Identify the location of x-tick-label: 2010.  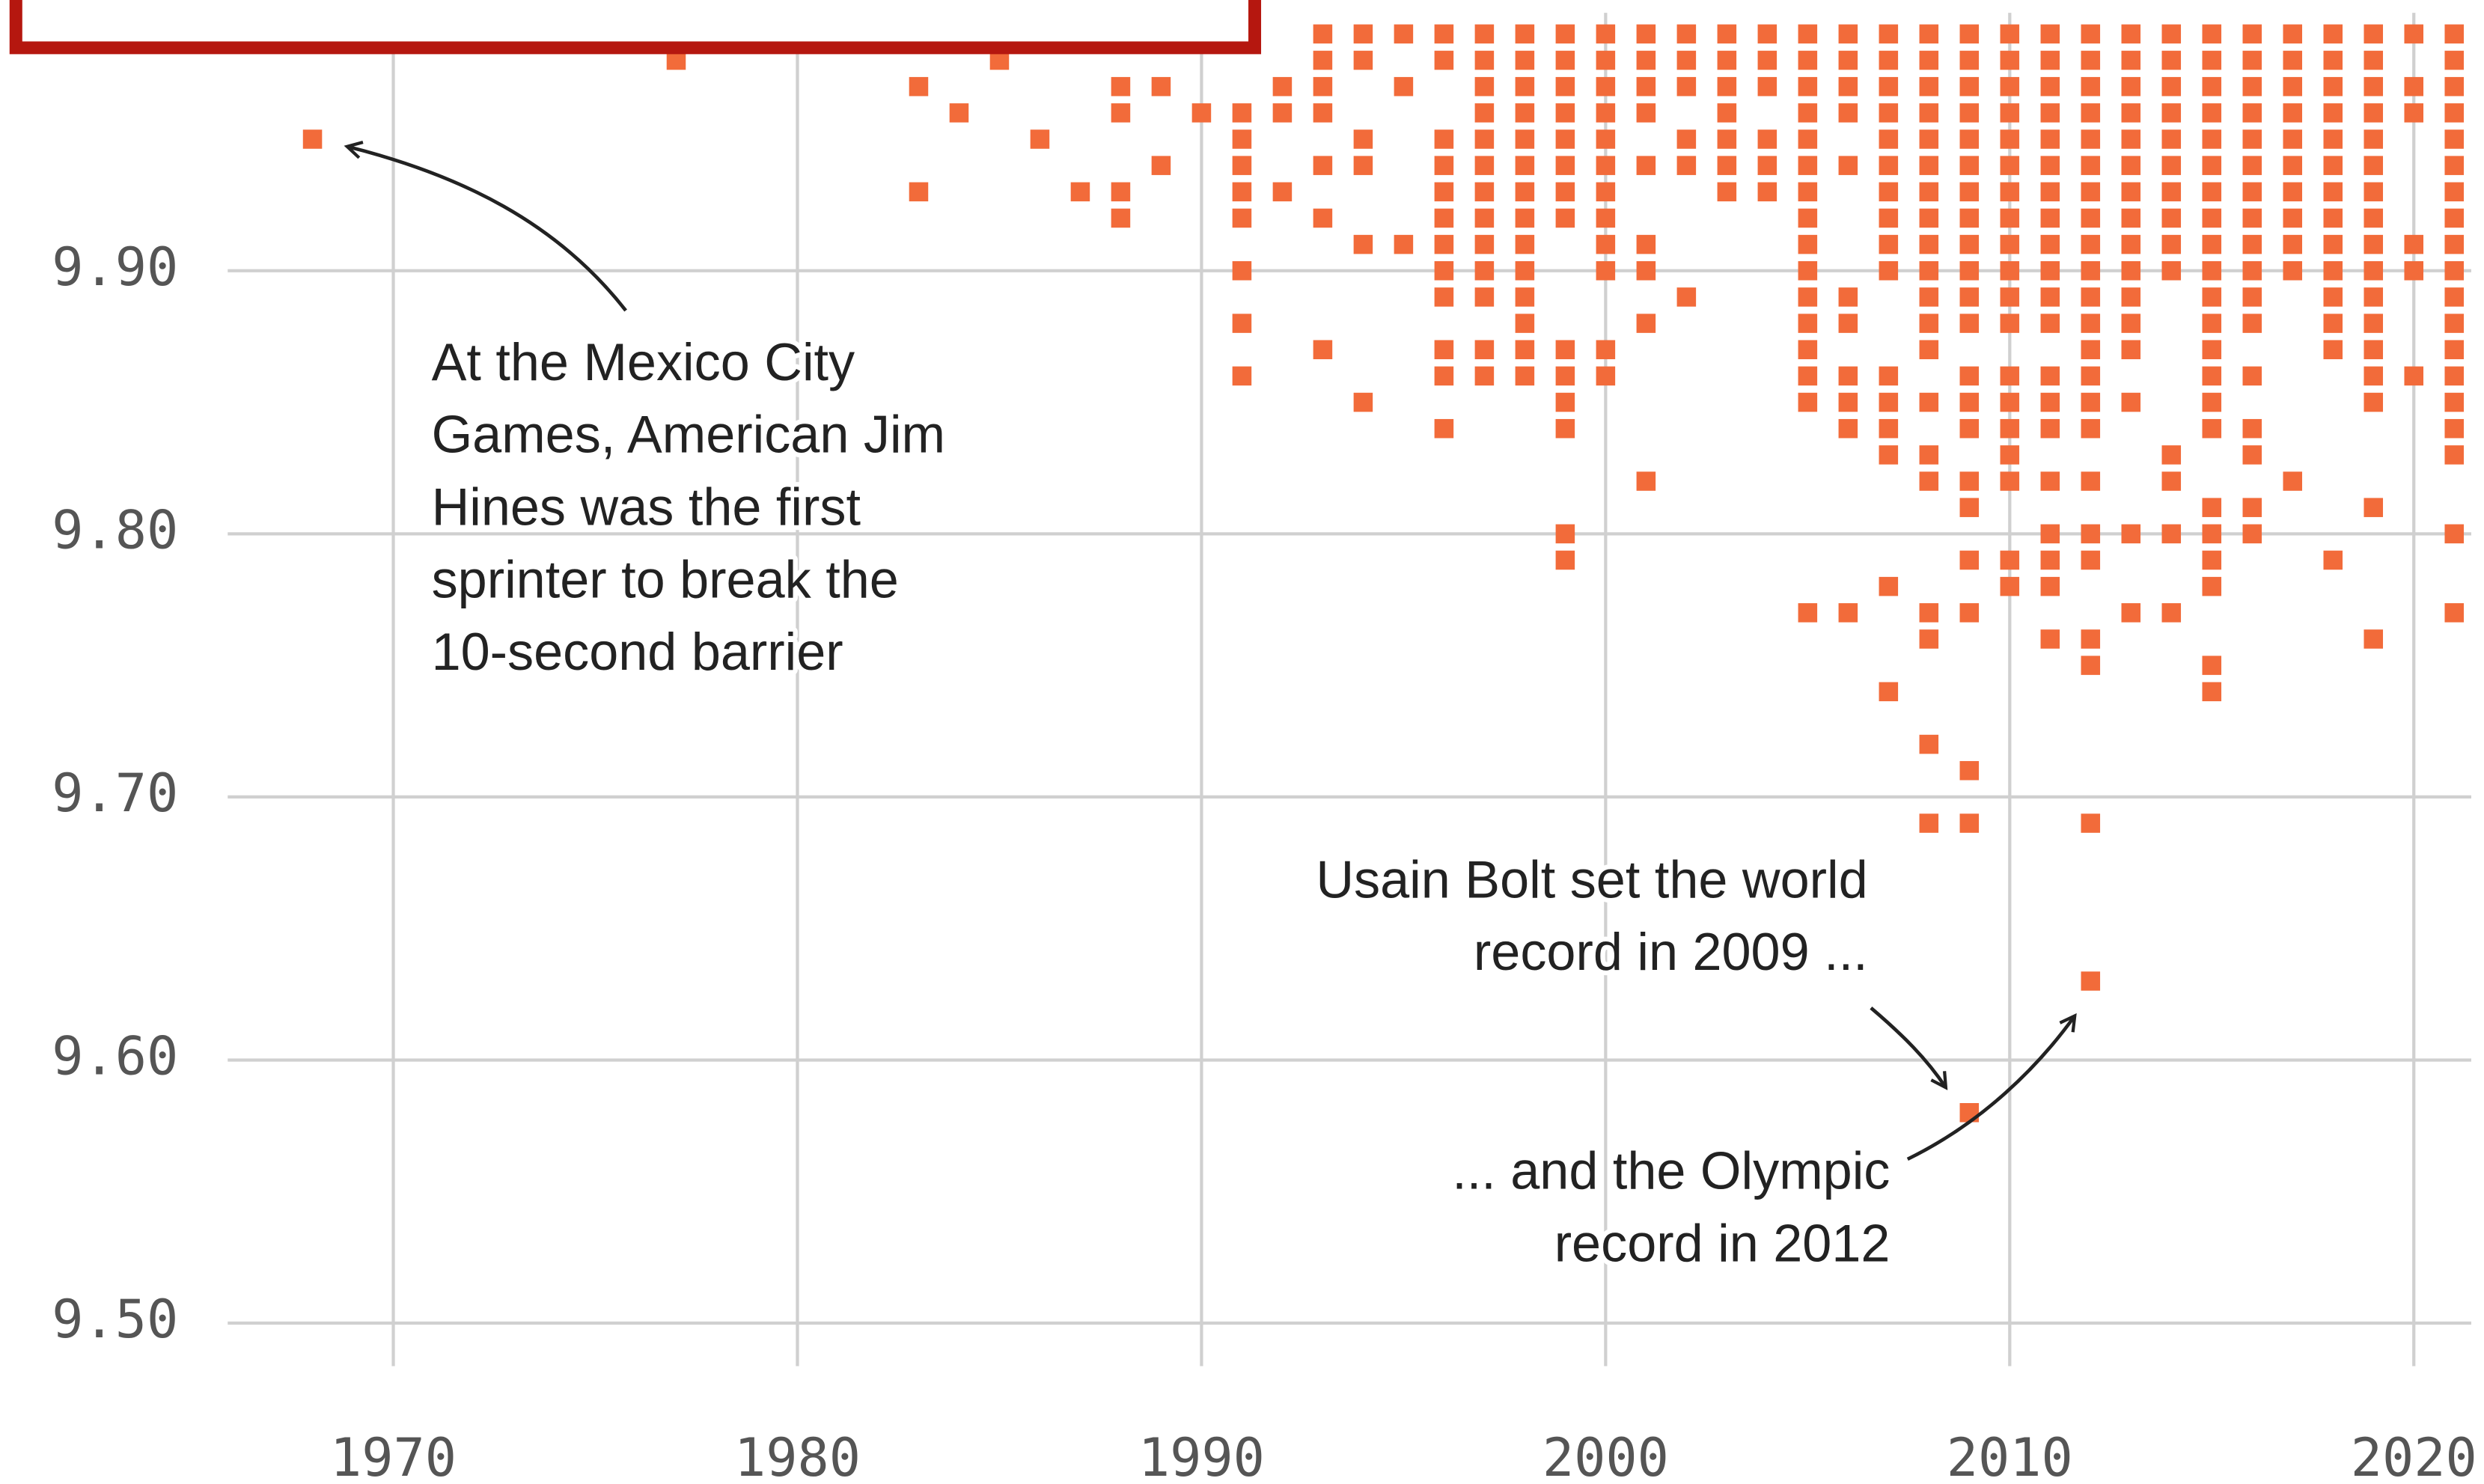
(2010, 1455).